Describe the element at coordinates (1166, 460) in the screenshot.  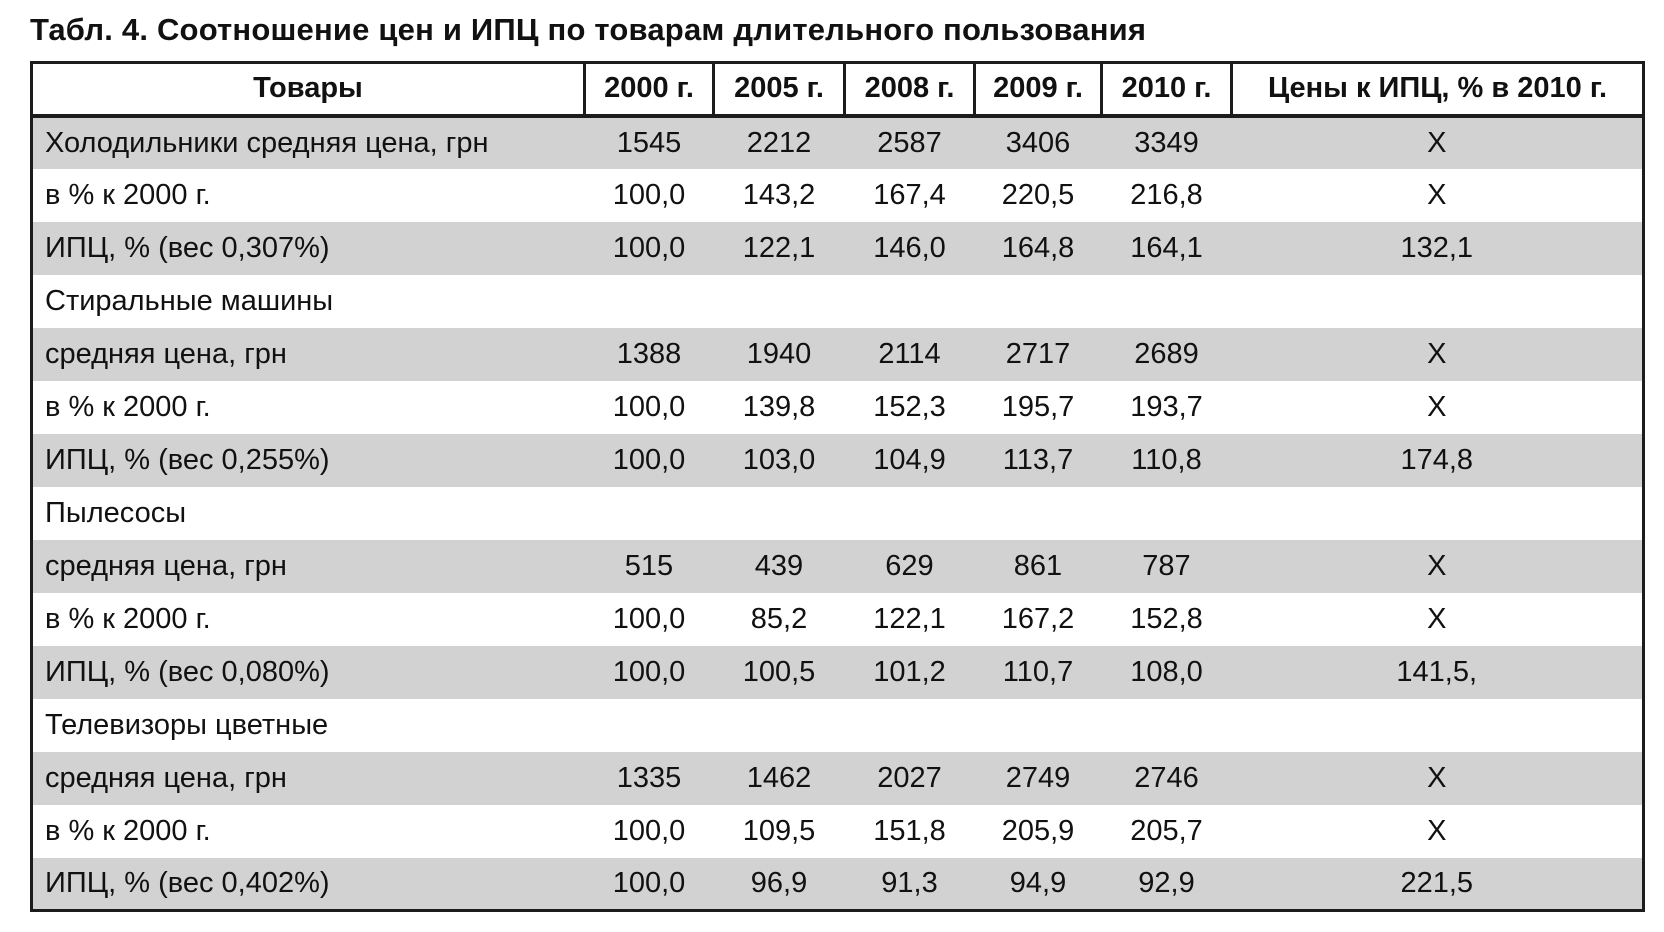
I see `year-value-cell: 110,8` at that location.